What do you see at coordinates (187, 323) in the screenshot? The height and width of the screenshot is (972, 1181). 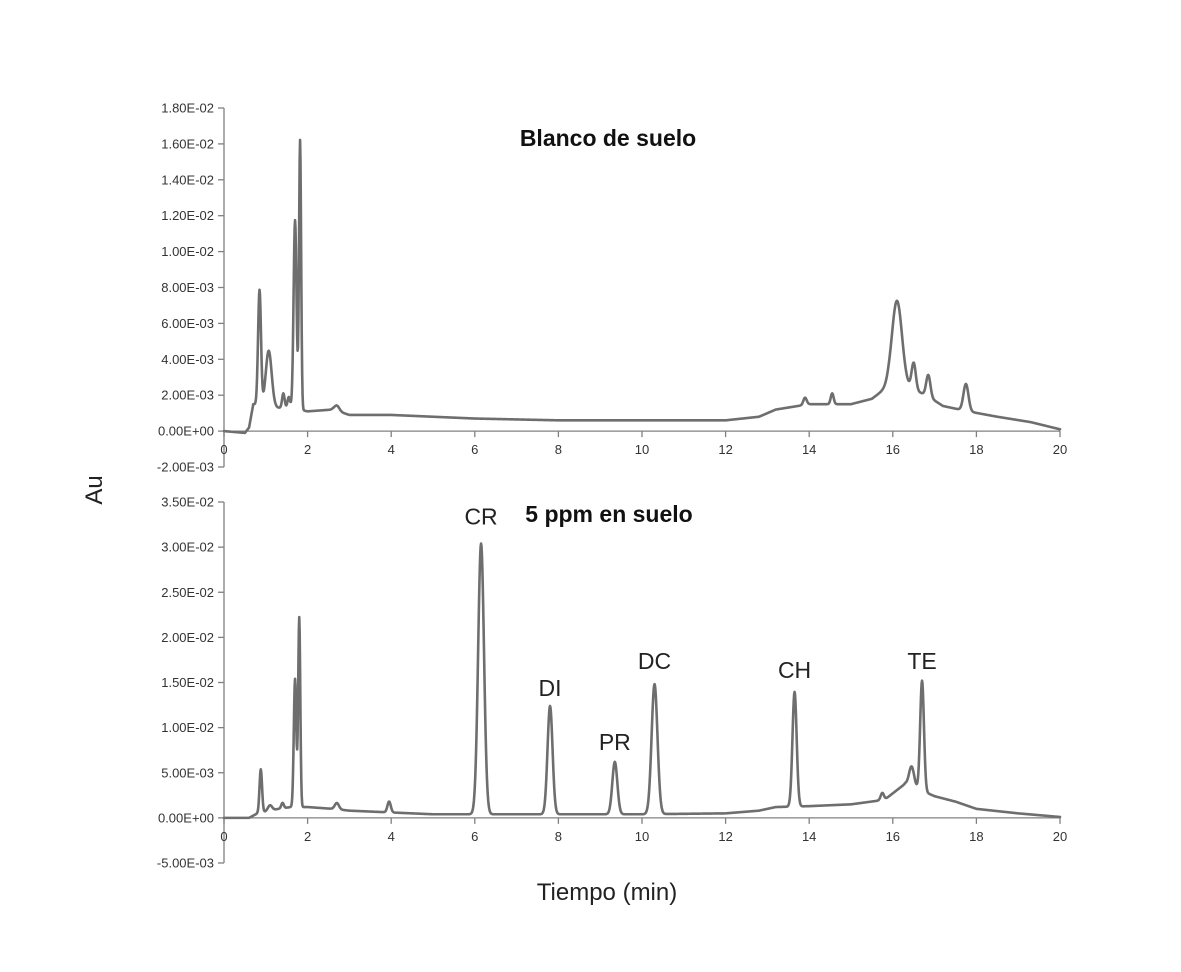 I see `y-tick-label: 6.00E-03` at bounding box center [187, 323].